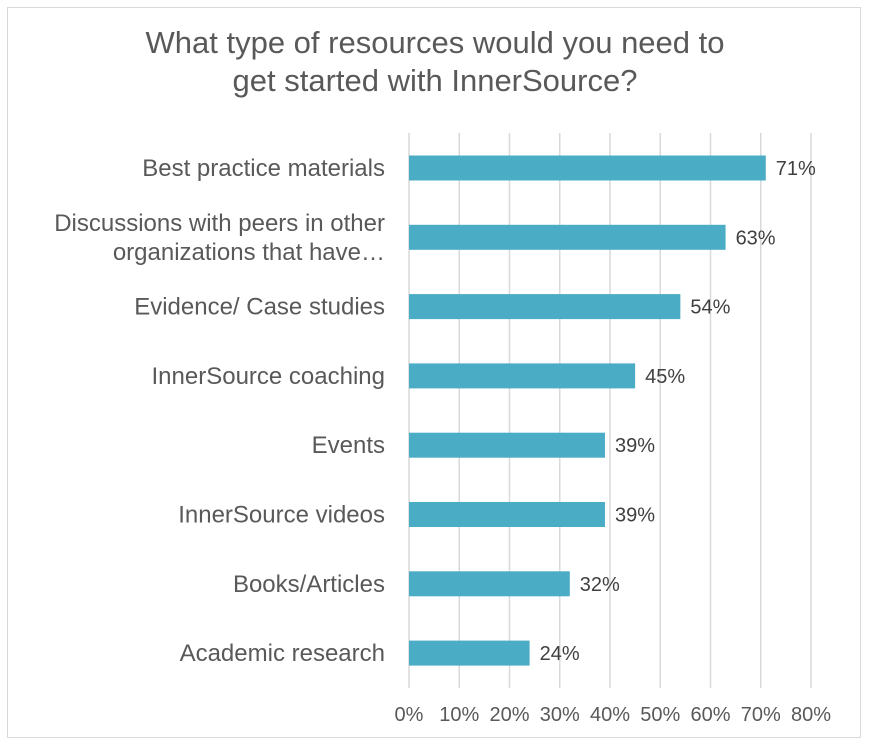 This screenshot has width=870, height=746. Describe the element at coordinates (610, 715) in the screenshot. I see `x-tick-label: 40%` at that location.